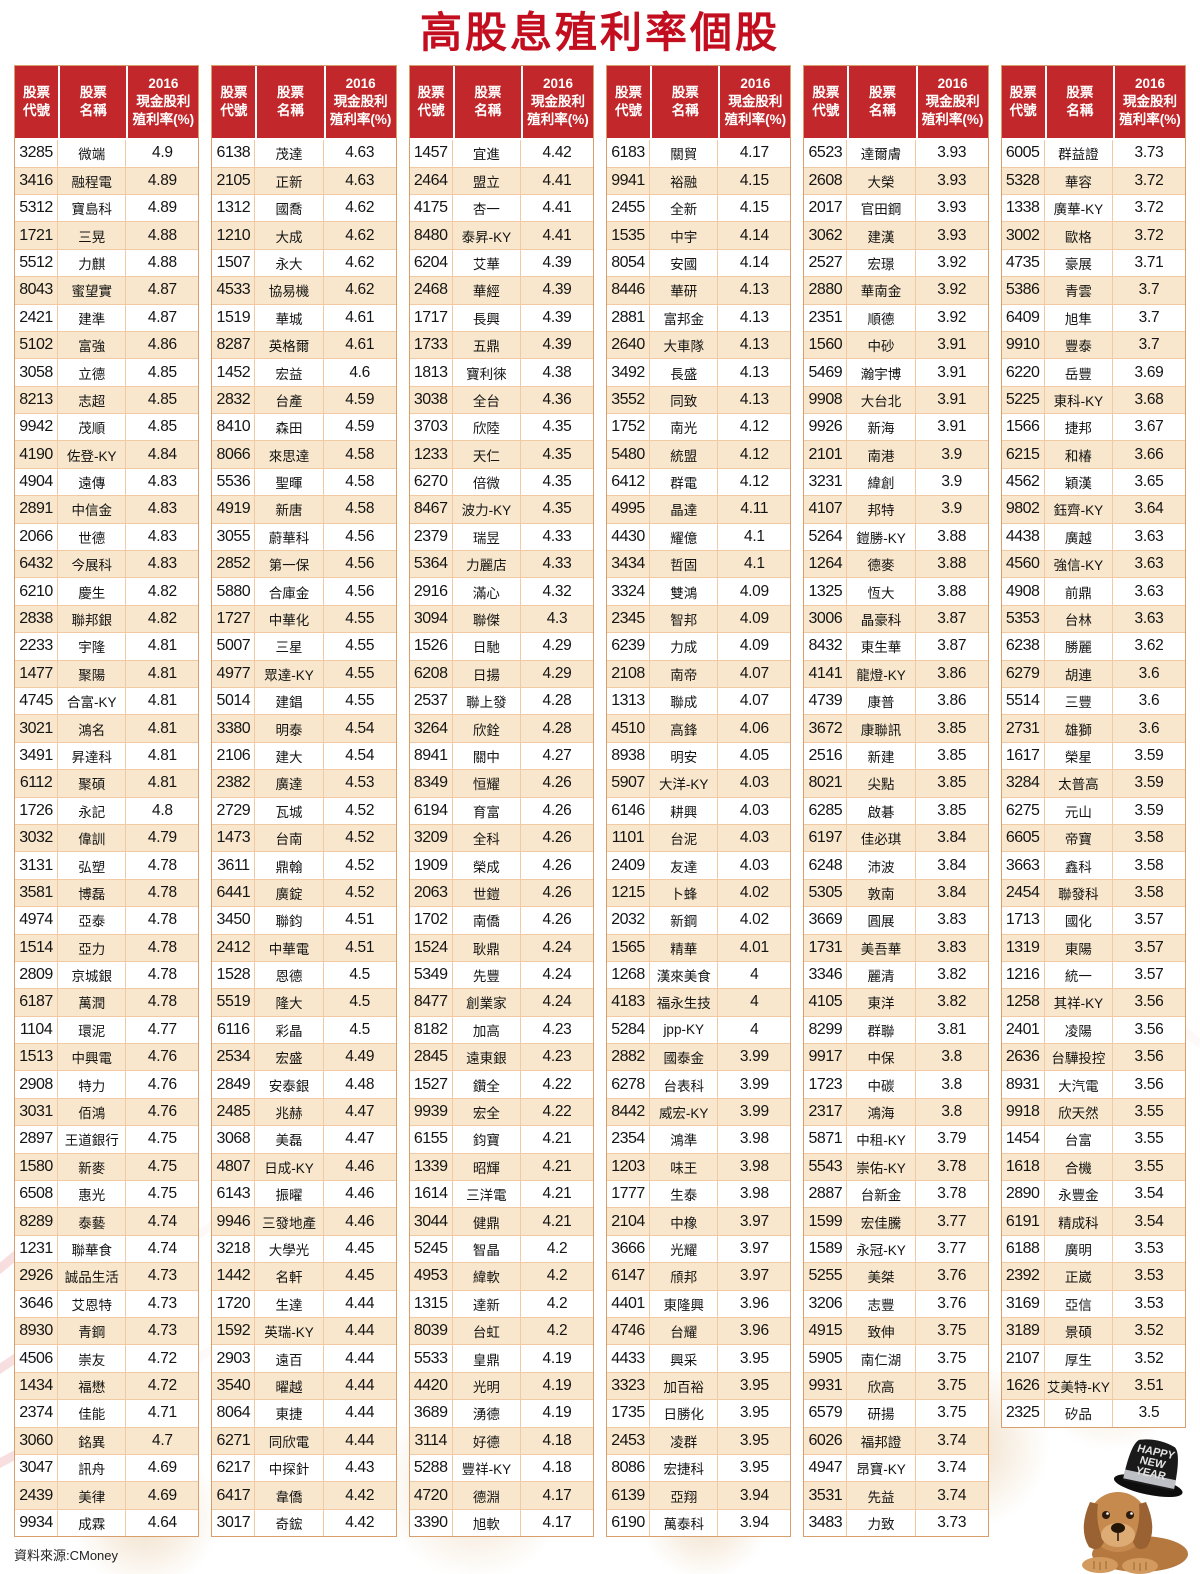 This screenshot has height=1574, width=1200. I want to click on table-row: 5514 三豐 3.6, so click(1093, 702).